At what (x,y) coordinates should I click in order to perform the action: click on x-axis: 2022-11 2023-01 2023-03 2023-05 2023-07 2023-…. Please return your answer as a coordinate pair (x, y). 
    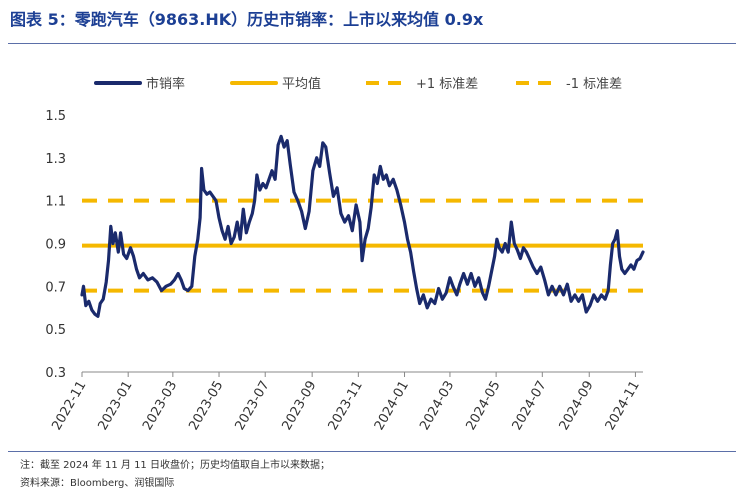
    Looking at the image, I should click on (346, 402).